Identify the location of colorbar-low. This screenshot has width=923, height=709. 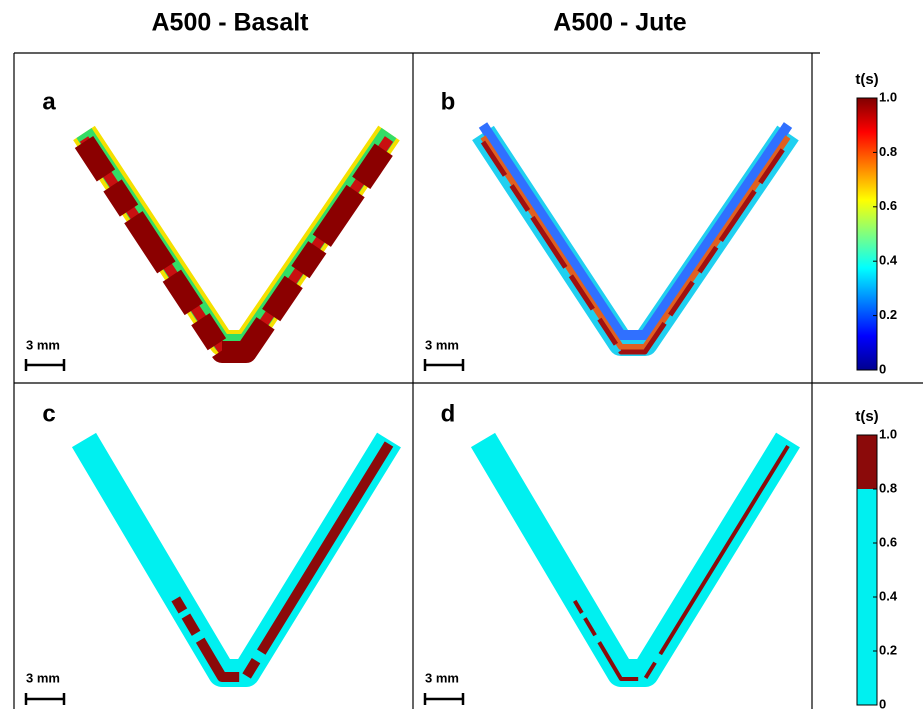
(867, 597).